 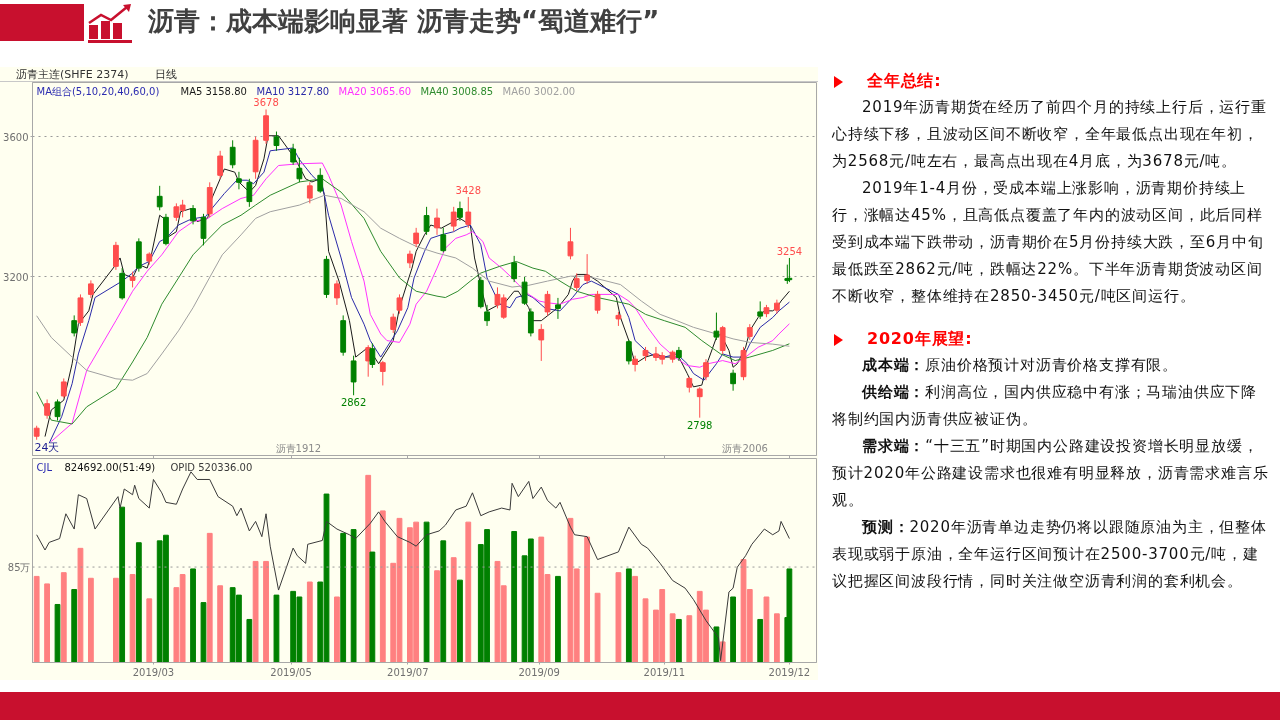 What do you see at coordinates (789, 672) in the screenshot?
I see `x-tick-label: 2019/12` at bounding box center [789, 672].